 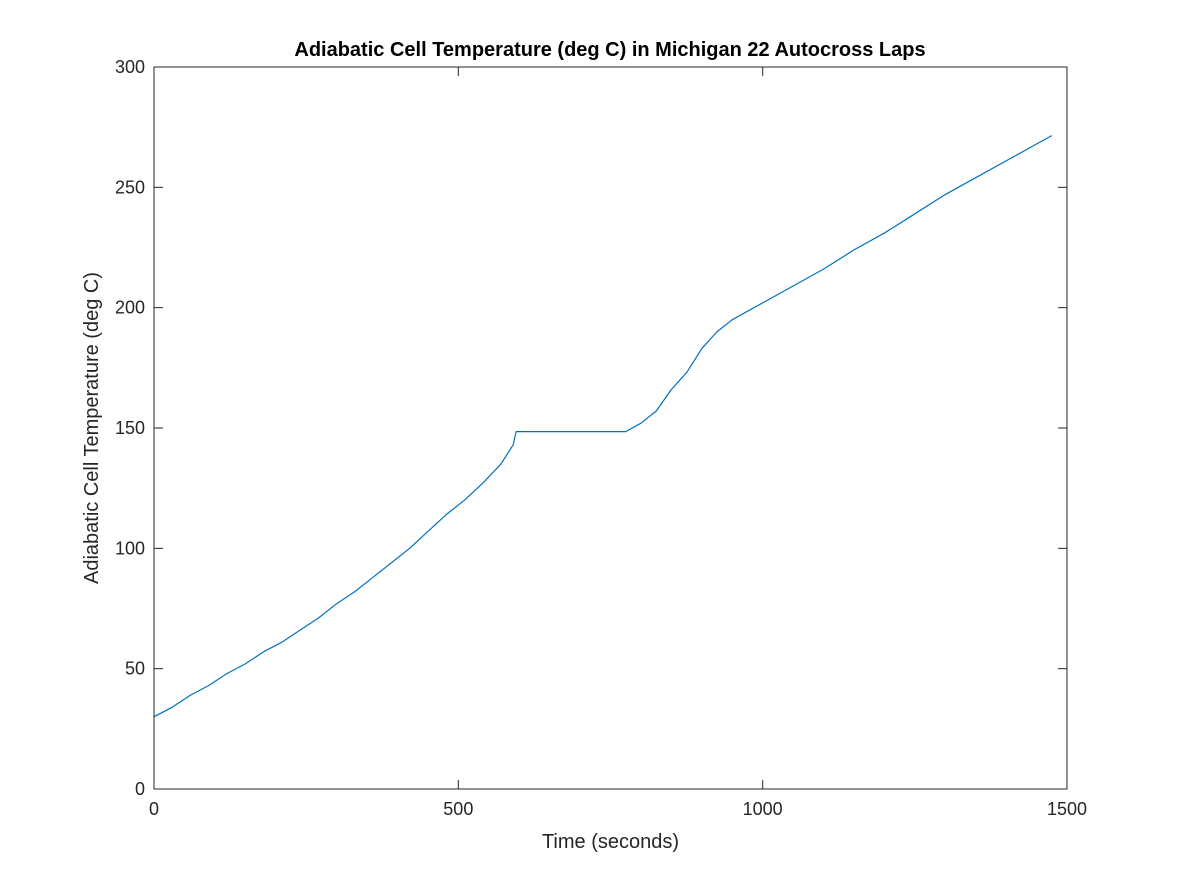 I want to click on x-tick-label-1: 500, so click(x=458, y=809).